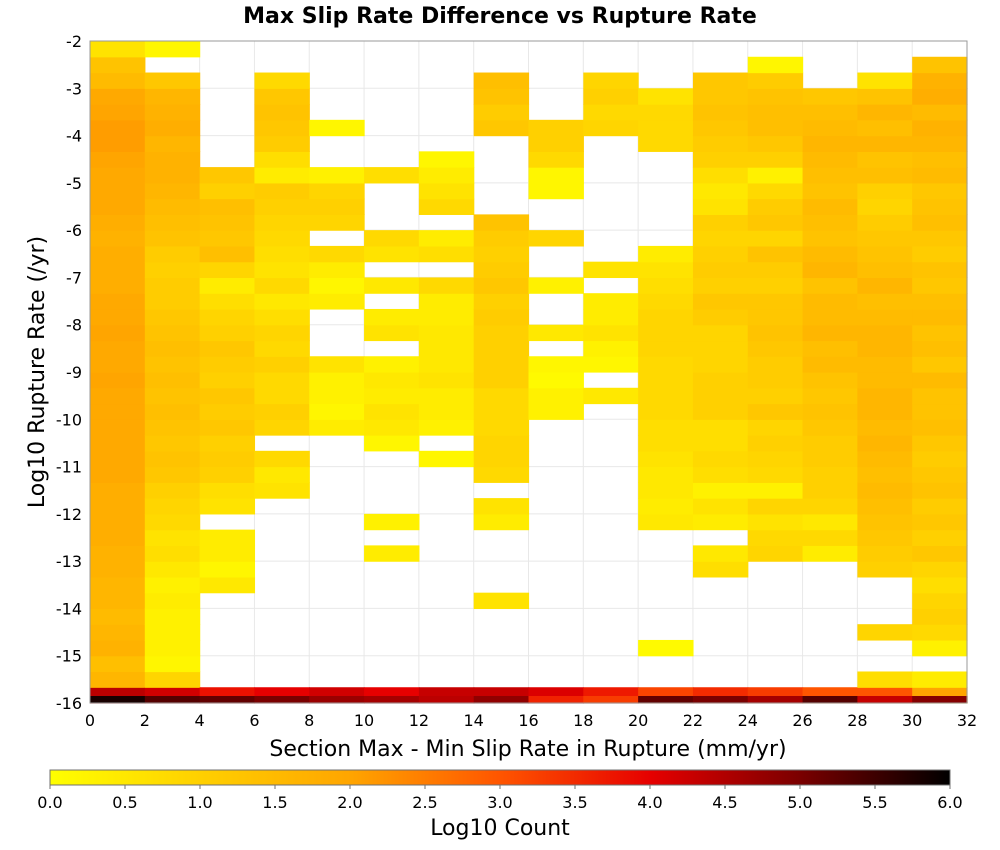  Describe the element at coordinates (90, 720) in the screenshot. I see `x-tick-label: 0` at that location.